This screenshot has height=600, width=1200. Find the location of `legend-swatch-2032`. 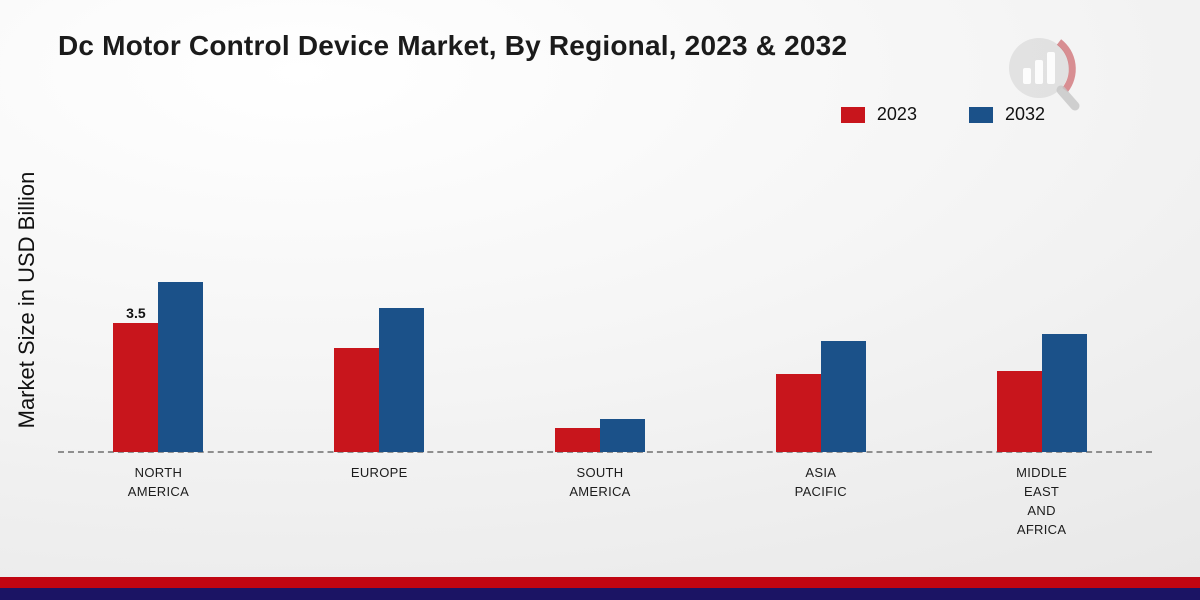

legend-swatch-2032 is located at coordinates (980, 114).